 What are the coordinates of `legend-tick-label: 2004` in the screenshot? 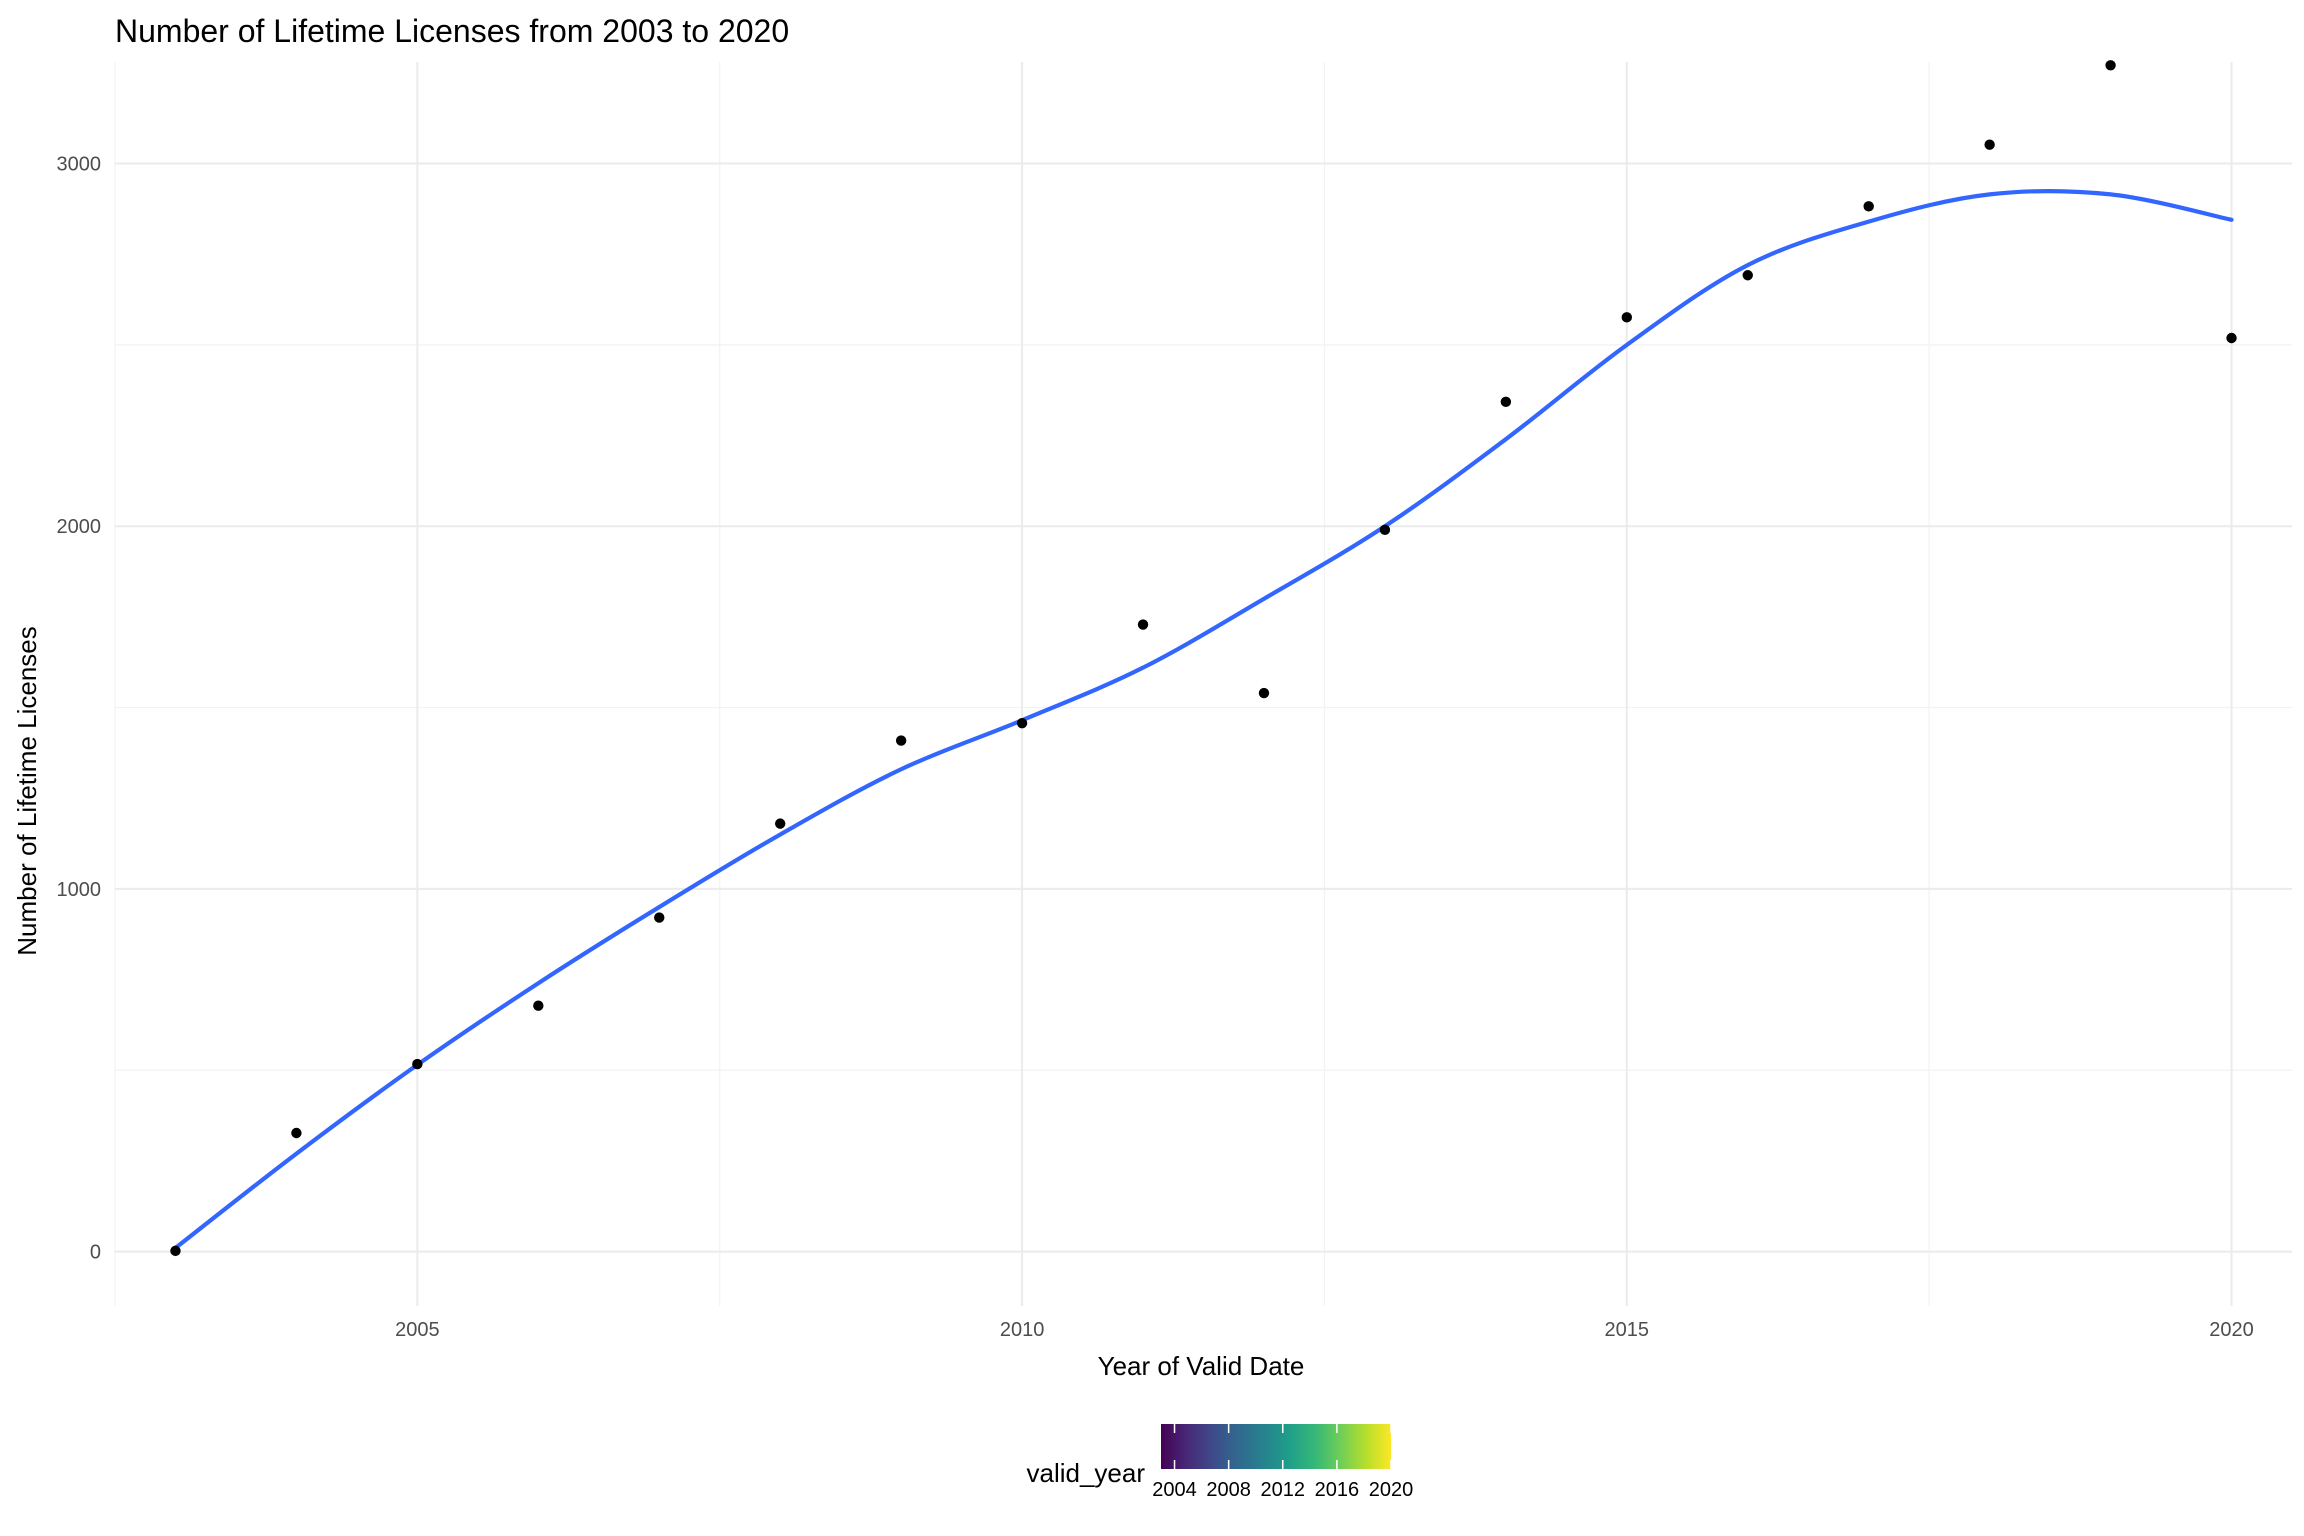 It's located at (1174, 1490).